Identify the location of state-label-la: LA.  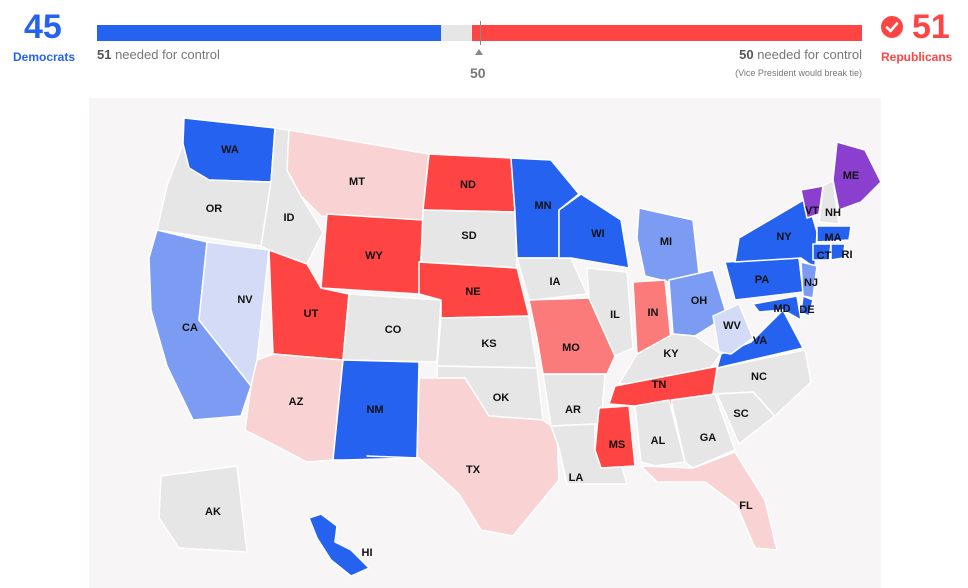
(576, 478).